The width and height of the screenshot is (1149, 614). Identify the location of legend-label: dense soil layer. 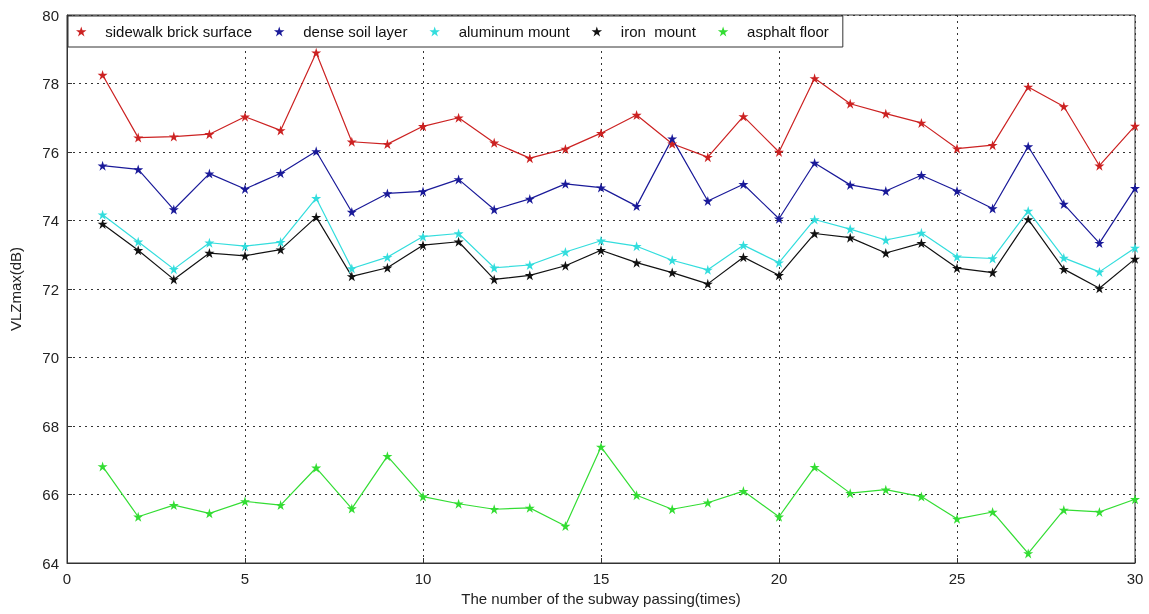
(355, 31).